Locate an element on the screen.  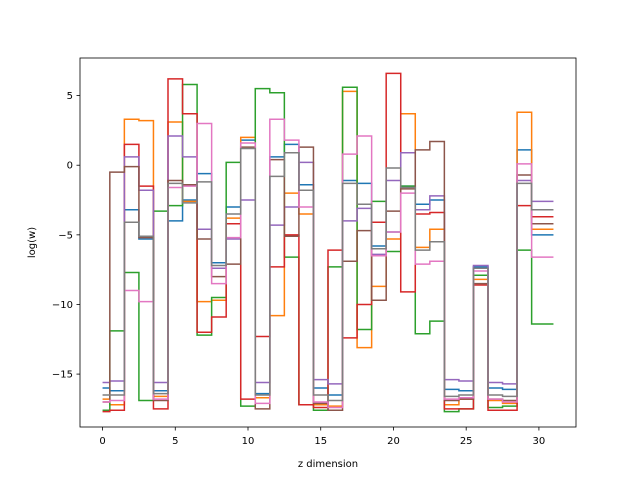
x-tick-label: 10 is located at coordinates (248, 441).